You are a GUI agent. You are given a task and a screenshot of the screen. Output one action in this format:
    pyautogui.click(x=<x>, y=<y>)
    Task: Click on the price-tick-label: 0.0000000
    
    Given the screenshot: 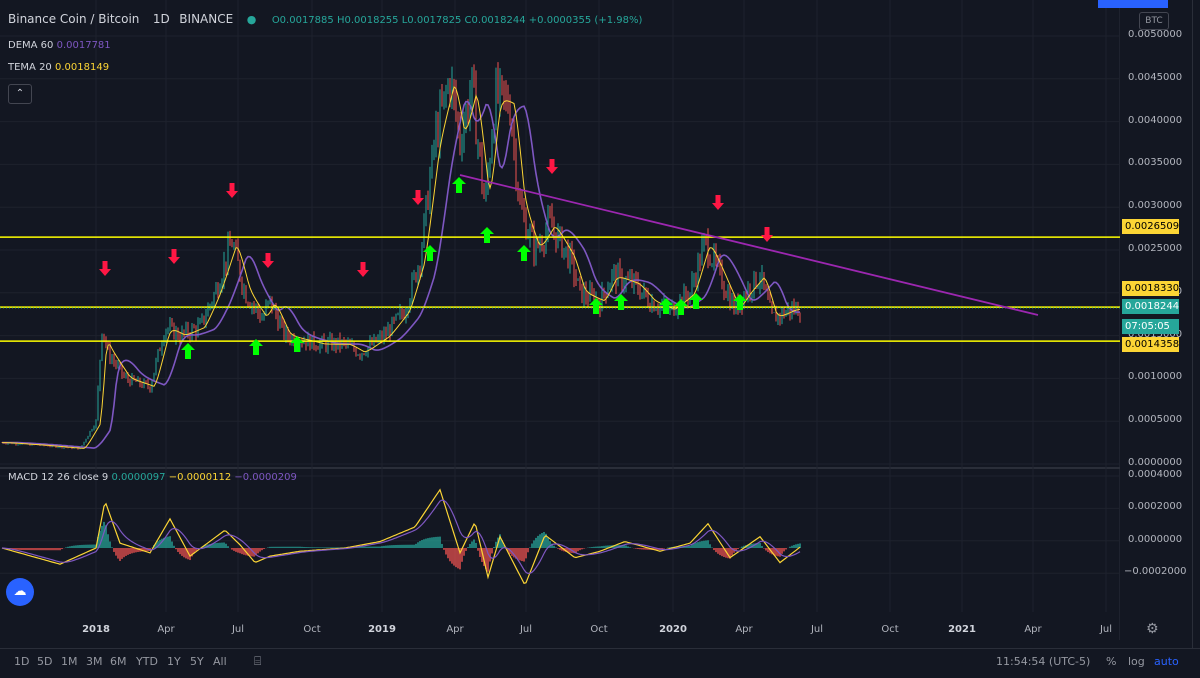 What is the action you would take?
    pyautogui.click(x=1155, y=462)
    